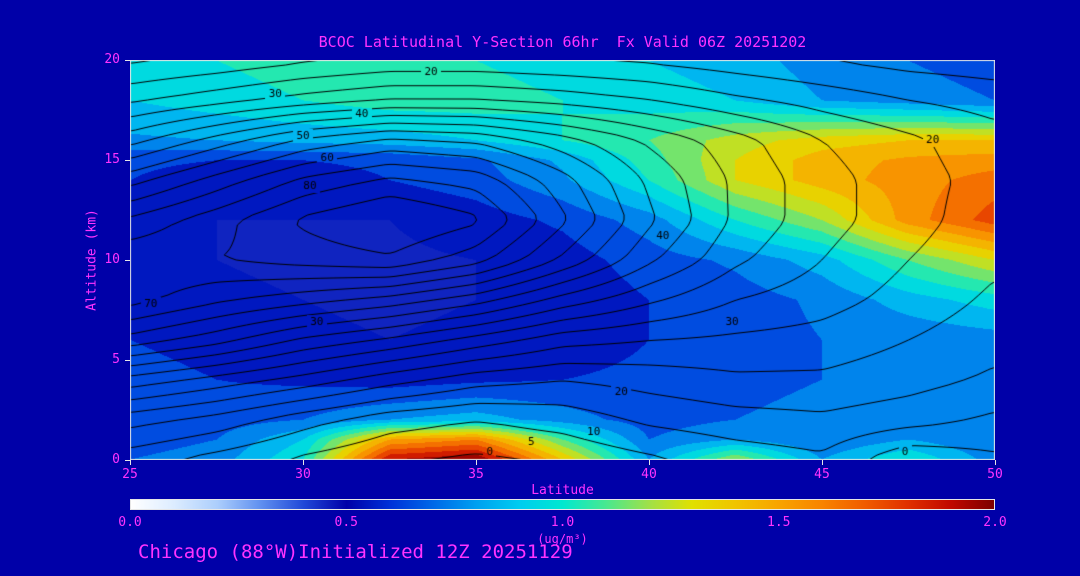  Describe the element at coordinates (346, 522) in the screenshot. I see `colorbar-tick-label: 0.5` at that location.